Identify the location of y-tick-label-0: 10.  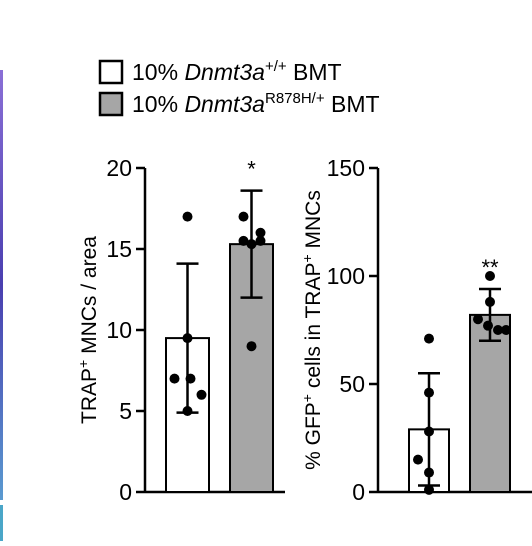
(119, 330).